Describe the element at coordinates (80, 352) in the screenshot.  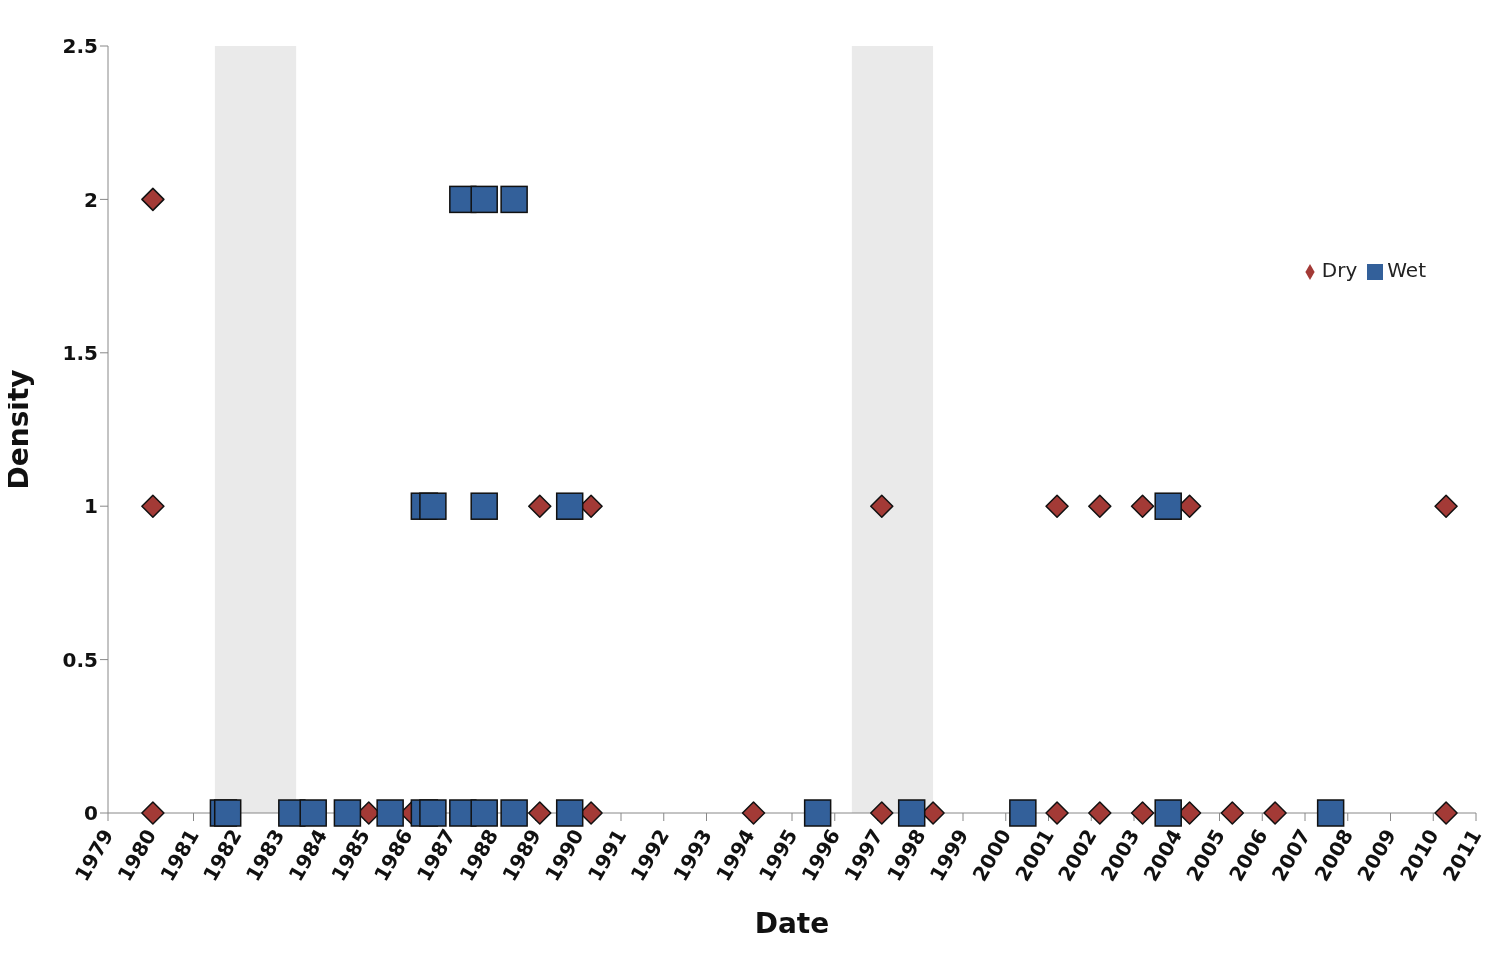
I see `y-tick-label: 1.5` at that location.